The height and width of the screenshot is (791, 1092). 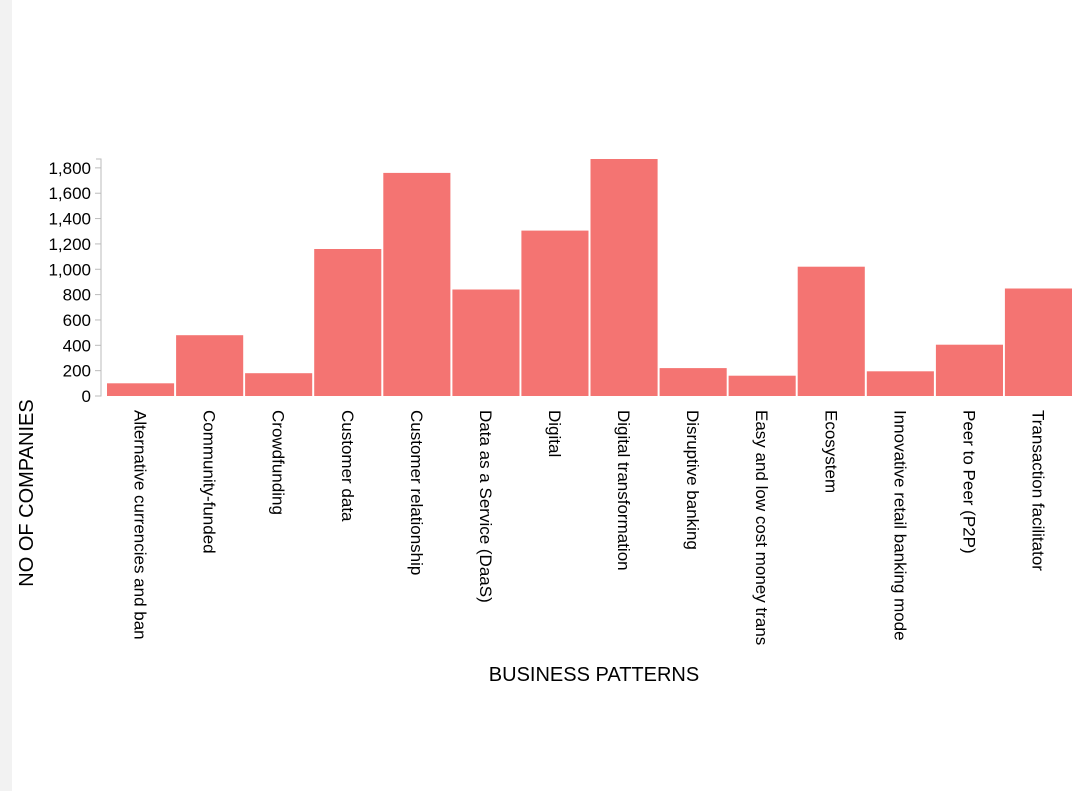 I want to click on y-axis-line, so click(x=99, y=277).